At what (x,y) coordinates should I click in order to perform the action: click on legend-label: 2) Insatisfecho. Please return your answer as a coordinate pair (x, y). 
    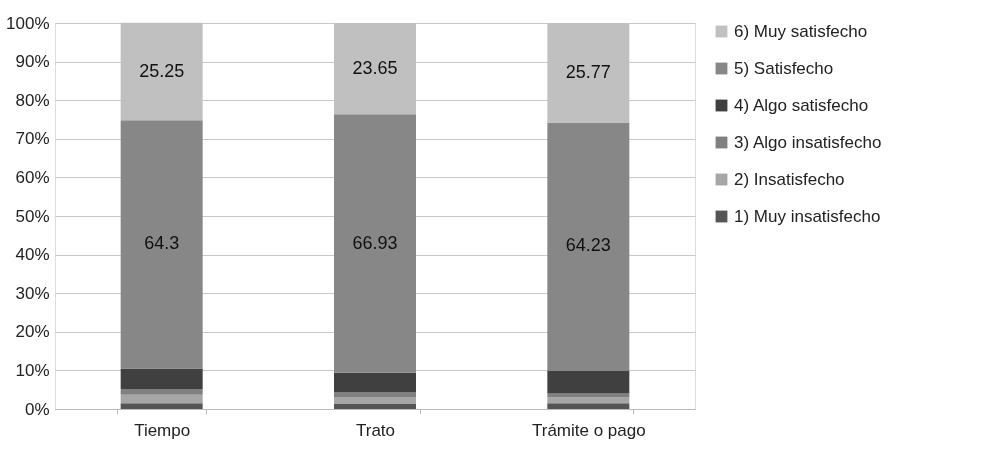
    Looking at the image, I should click on (789, 179).